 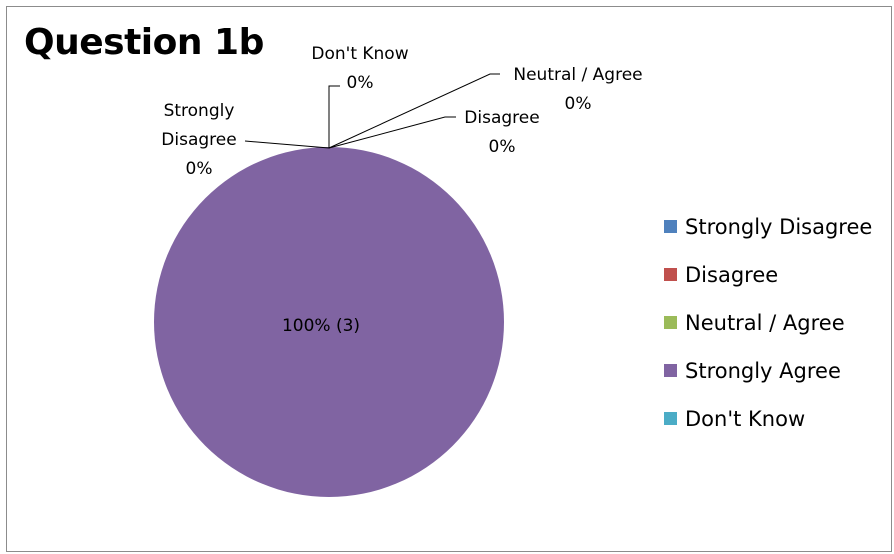 I want to click on callout-strongly-disagree-label-line: Disagree, so click(x=198, y=140).